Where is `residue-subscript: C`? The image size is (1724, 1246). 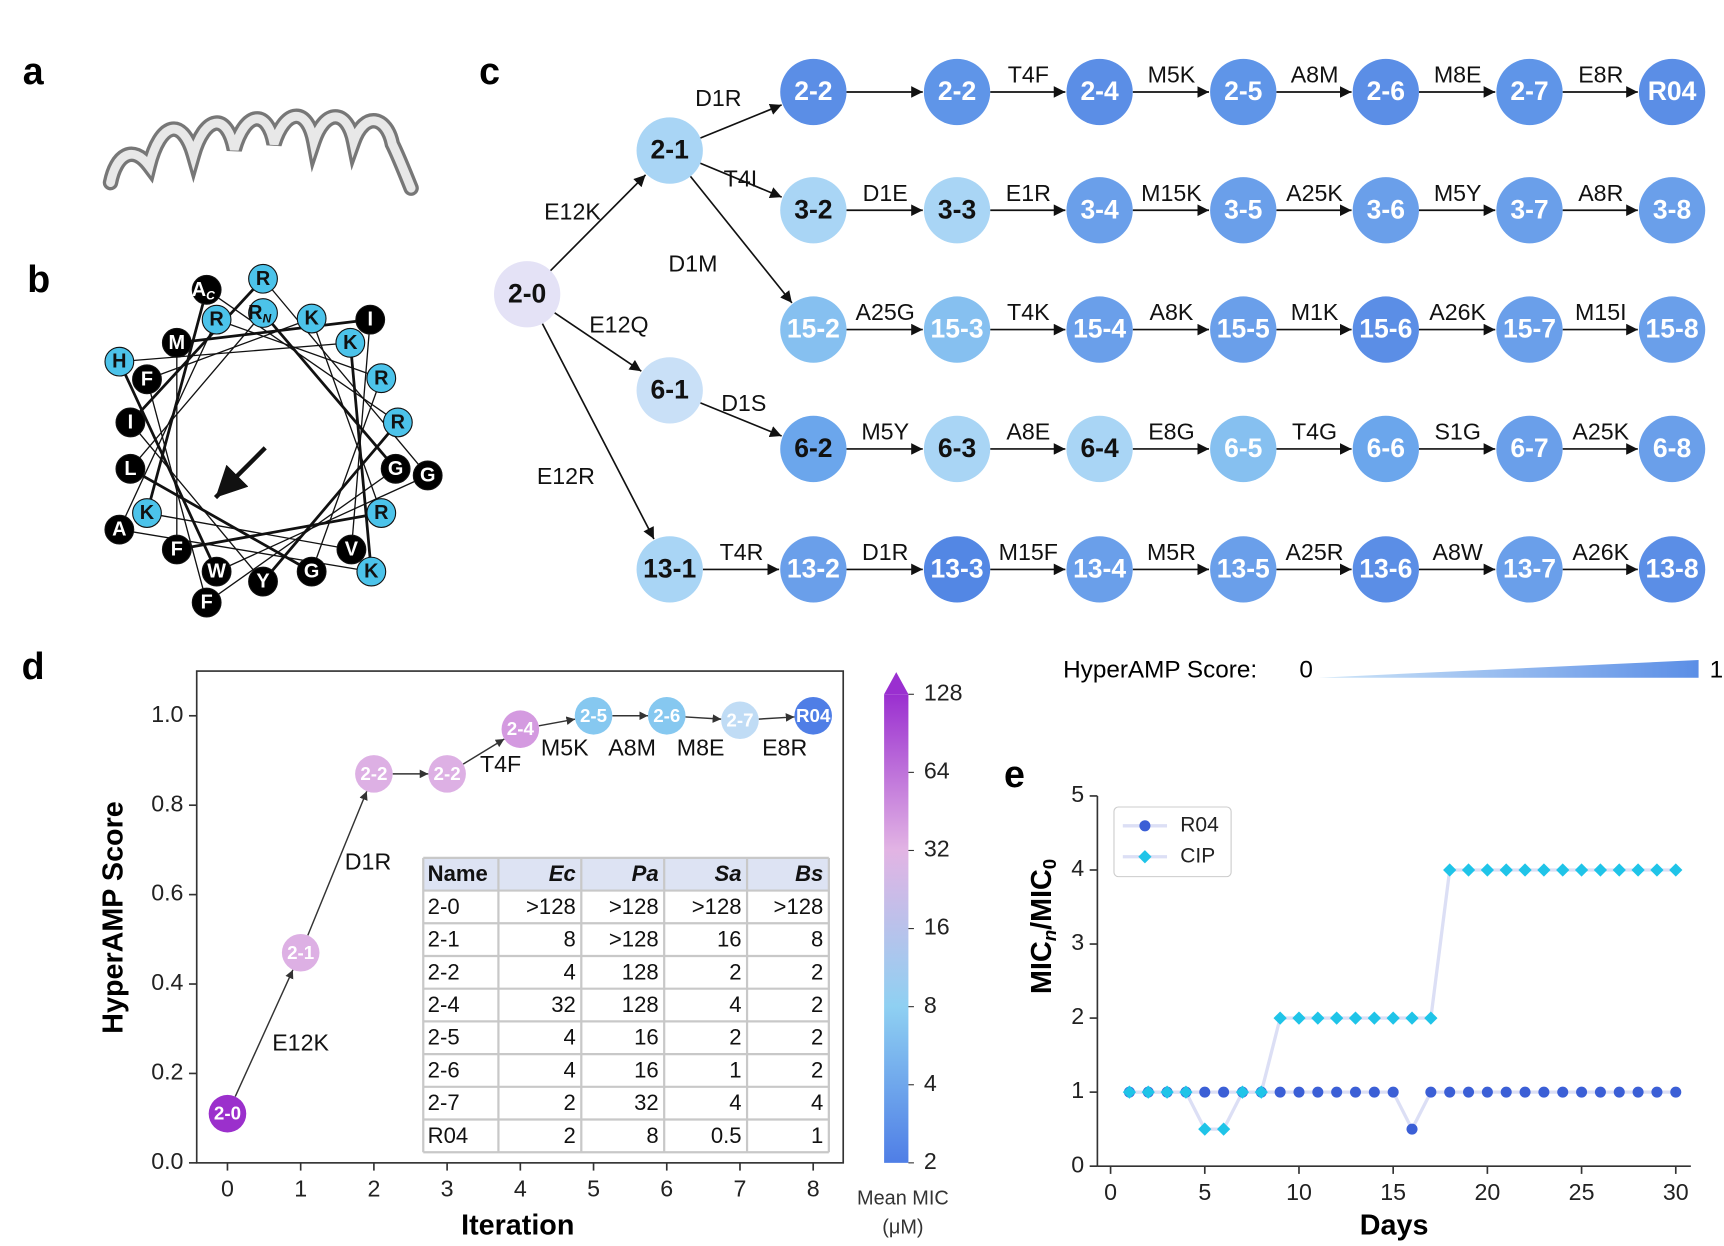 residue-subscript: C is located at coordinates (210, 296).